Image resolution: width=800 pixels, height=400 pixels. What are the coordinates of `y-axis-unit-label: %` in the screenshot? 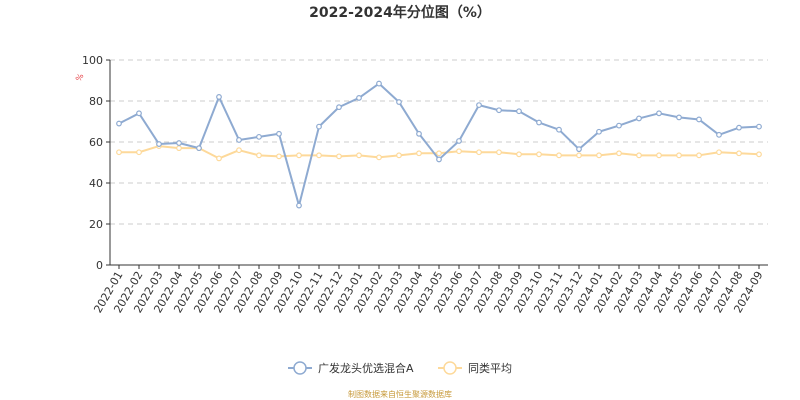 It's located at (80, 77).